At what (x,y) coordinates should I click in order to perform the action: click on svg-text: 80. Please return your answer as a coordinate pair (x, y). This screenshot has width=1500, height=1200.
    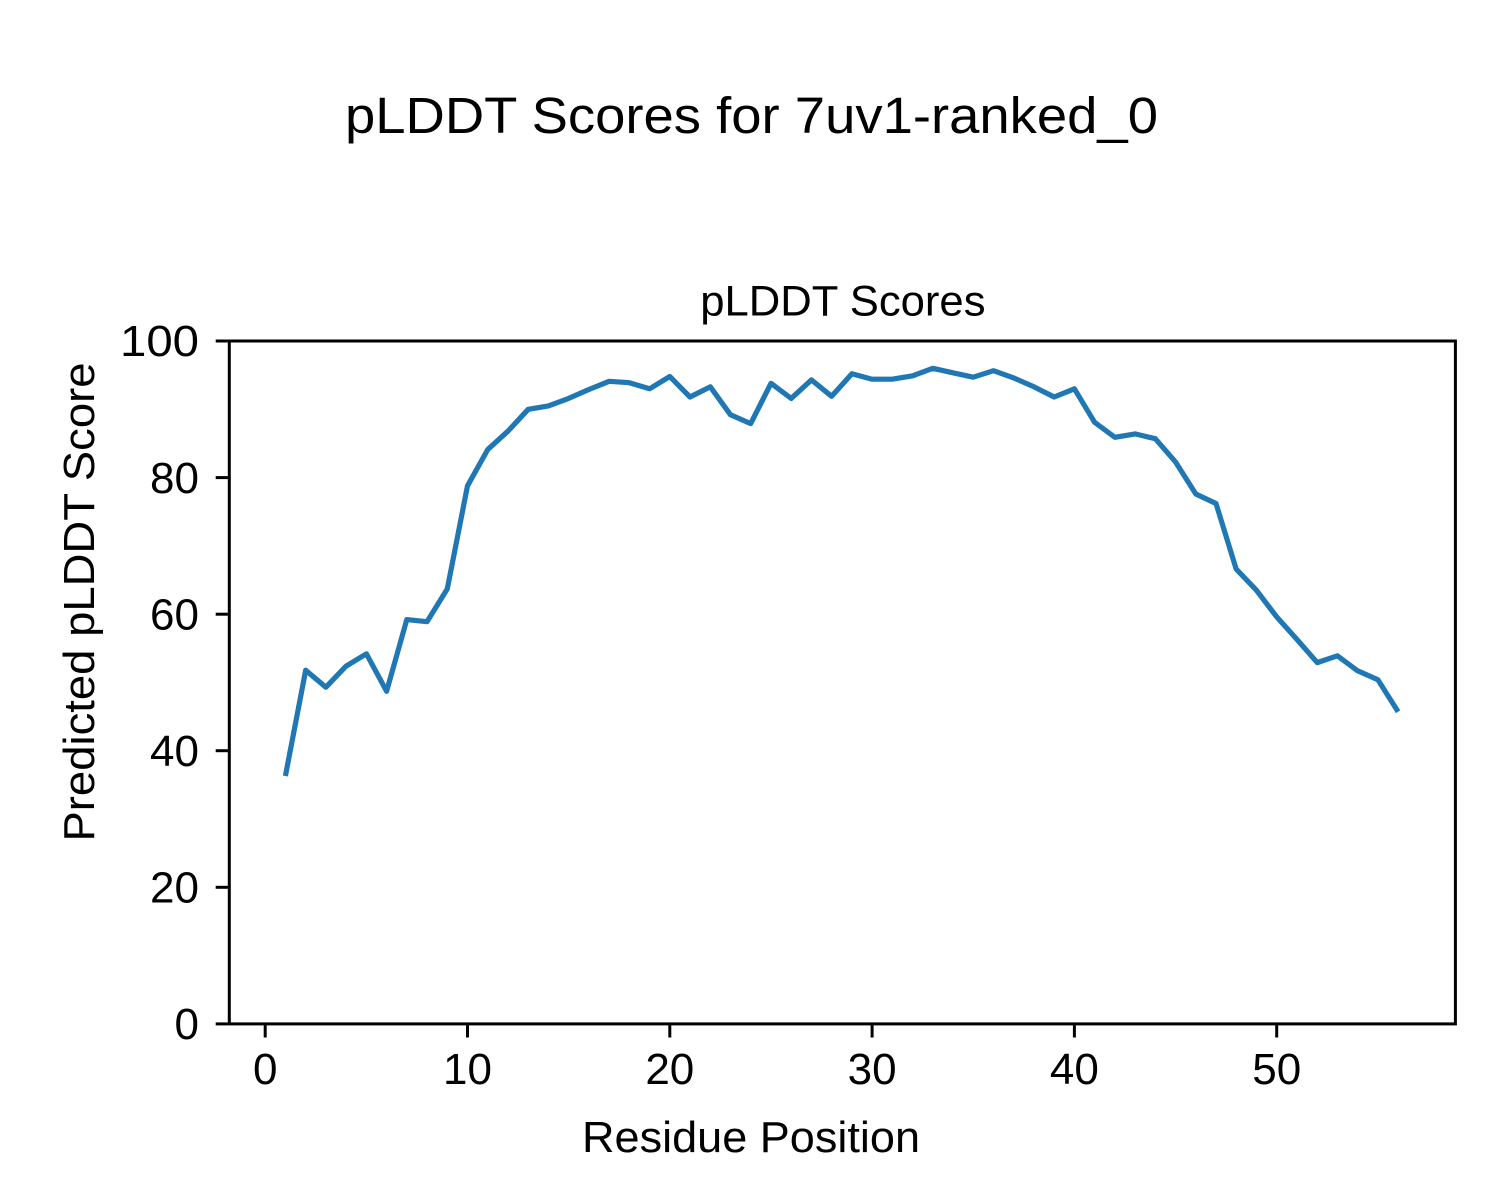
    Looking at the image, I should click on (174, 478).